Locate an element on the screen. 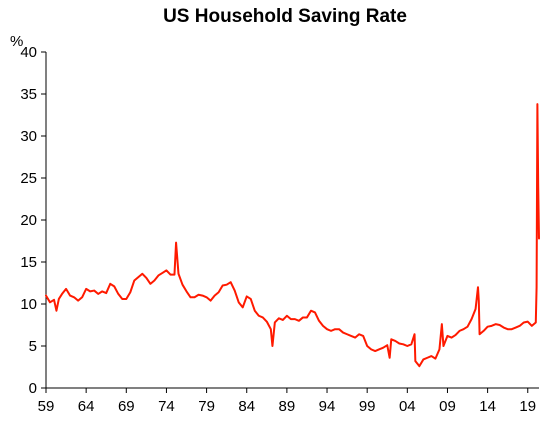 The height and width of the screenshot is (421, 551). x-tick-label: 64 is located at coordinates (86, 406).